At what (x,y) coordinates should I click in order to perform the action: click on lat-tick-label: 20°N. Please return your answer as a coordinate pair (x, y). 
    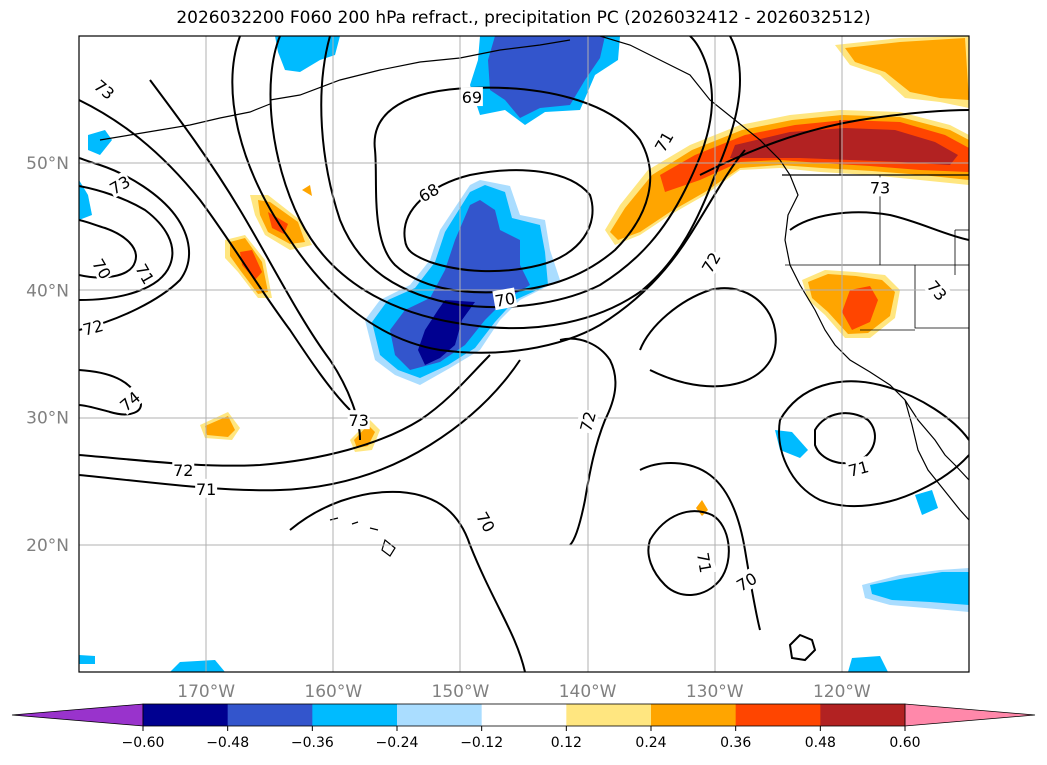
    Looking at the image, I should click on (47, 546).